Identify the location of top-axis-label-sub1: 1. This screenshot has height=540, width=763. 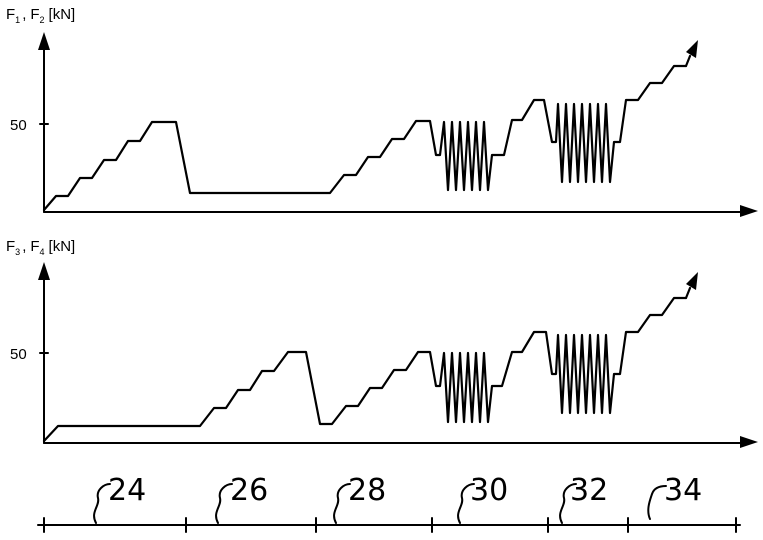
(17, 20).